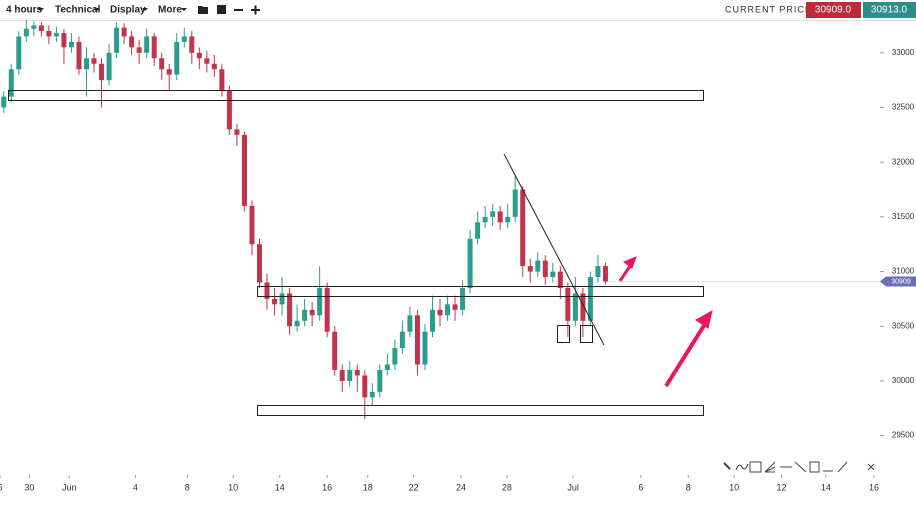 The width and height of the screenshot is (916, 505). What do you see at coordinates (901, 281) in the screenshot?
I see `last-price-label: 30909` at bounding box center [901, 281].